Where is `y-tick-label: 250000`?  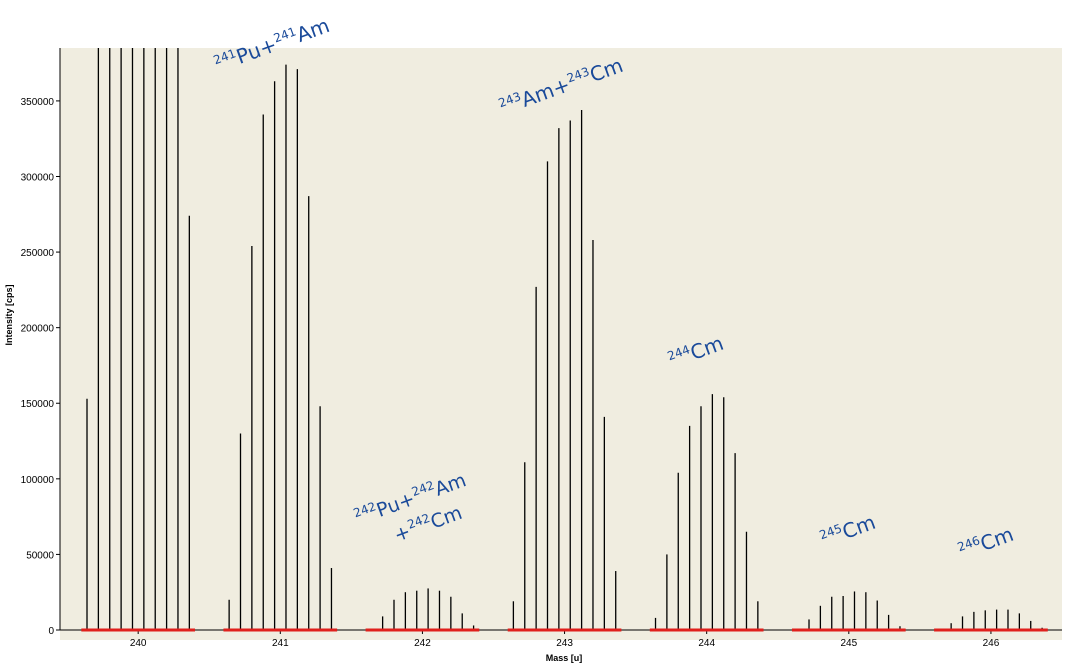 y-tick-label: 250000 is located at coordinates (38, 253).